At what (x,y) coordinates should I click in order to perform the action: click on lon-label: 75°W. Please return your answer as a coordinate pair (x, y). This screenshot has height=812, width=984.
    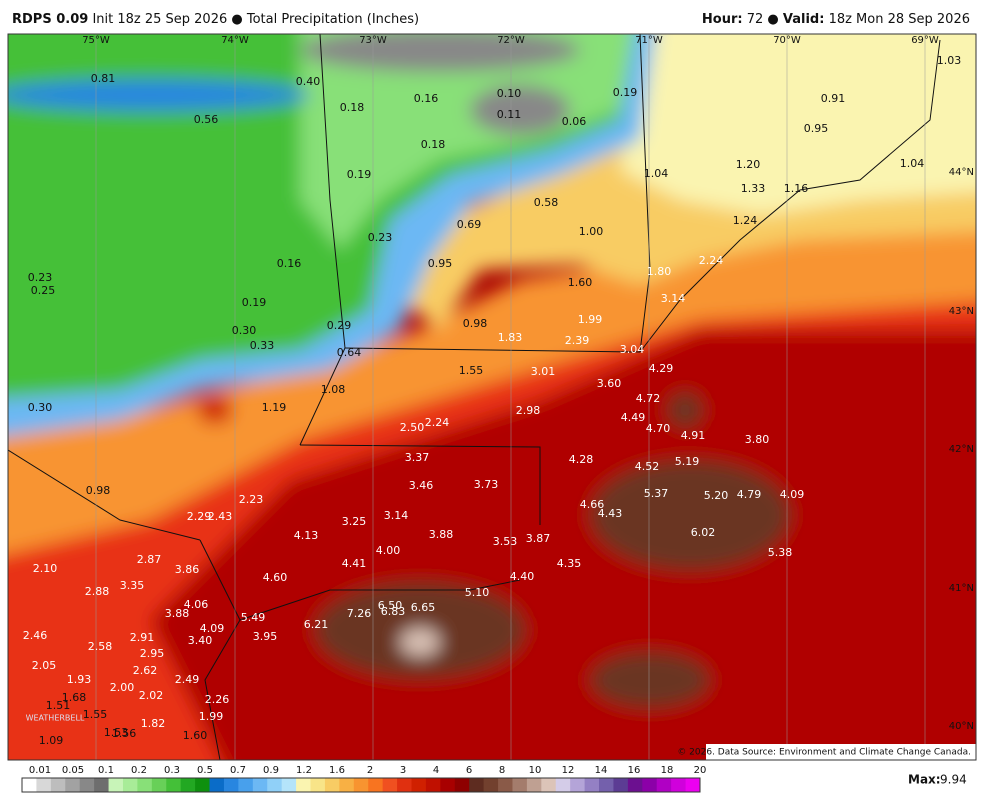
    Looking at the image, I should click on (96, 40).